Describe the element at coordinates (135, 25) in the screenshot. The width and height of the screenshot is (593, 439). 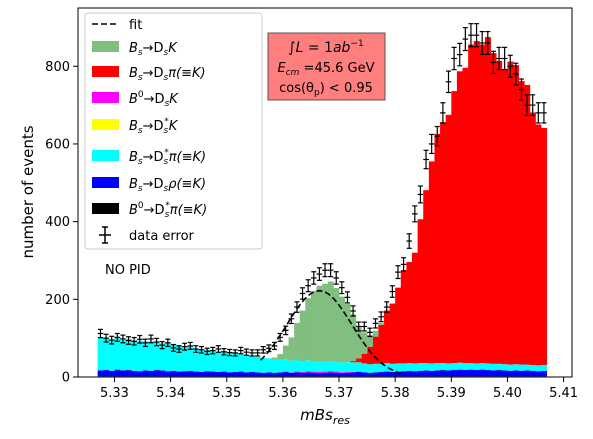
I see `legend-label-fit: fit` at that location.